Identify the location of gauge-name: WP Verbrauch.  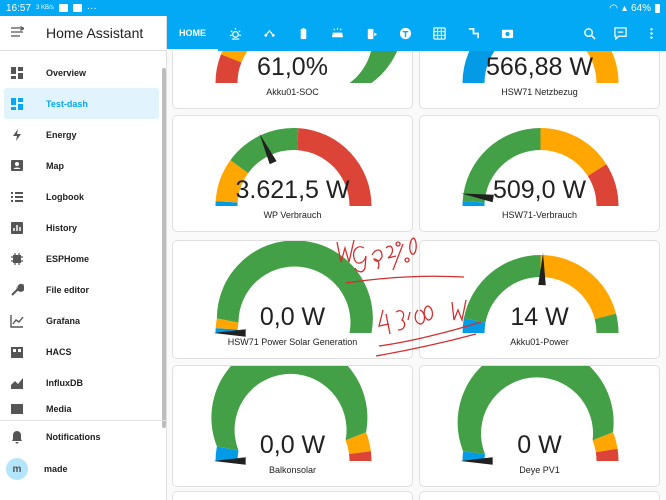
(292, 215).